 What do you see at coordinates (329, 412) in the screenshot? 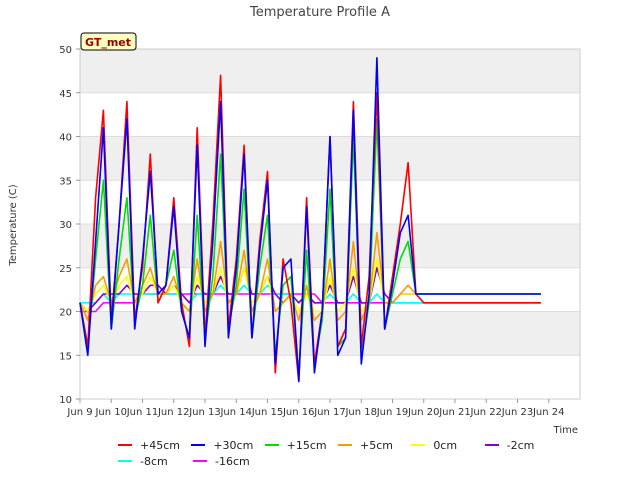
I see `x-tick-label: Jun 17` at bounding box center [329, 412].